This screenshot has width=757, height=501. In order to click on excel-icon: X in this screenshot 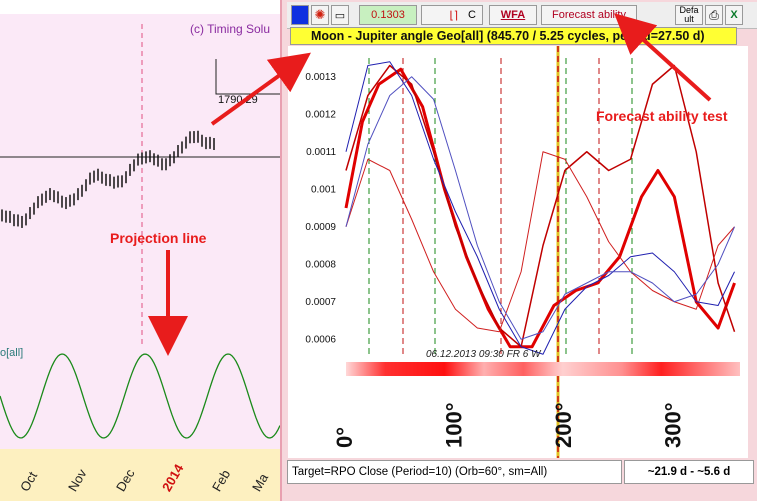, I will do `click(734, 15)`.